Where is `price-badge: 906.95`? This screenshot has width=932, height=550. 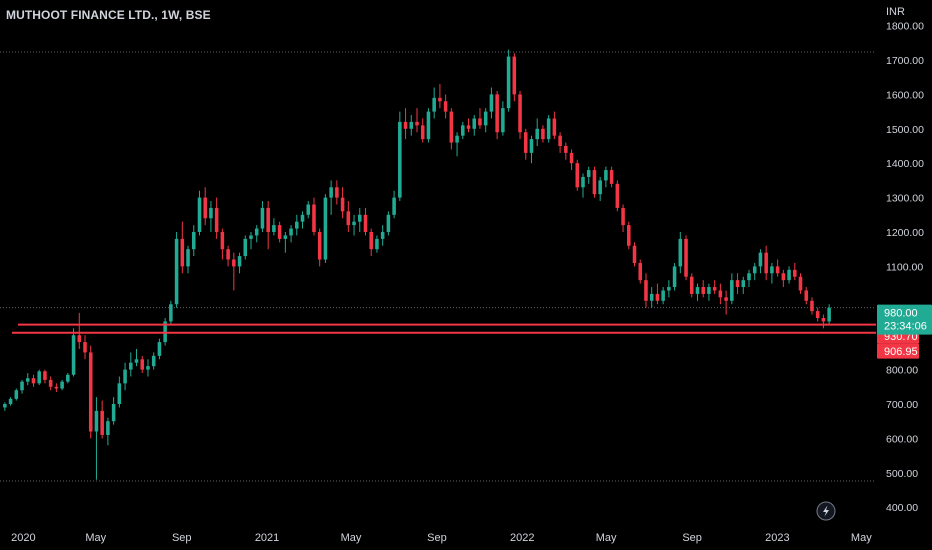
price-badge: 906.95 is located at coordinates (898, 351).